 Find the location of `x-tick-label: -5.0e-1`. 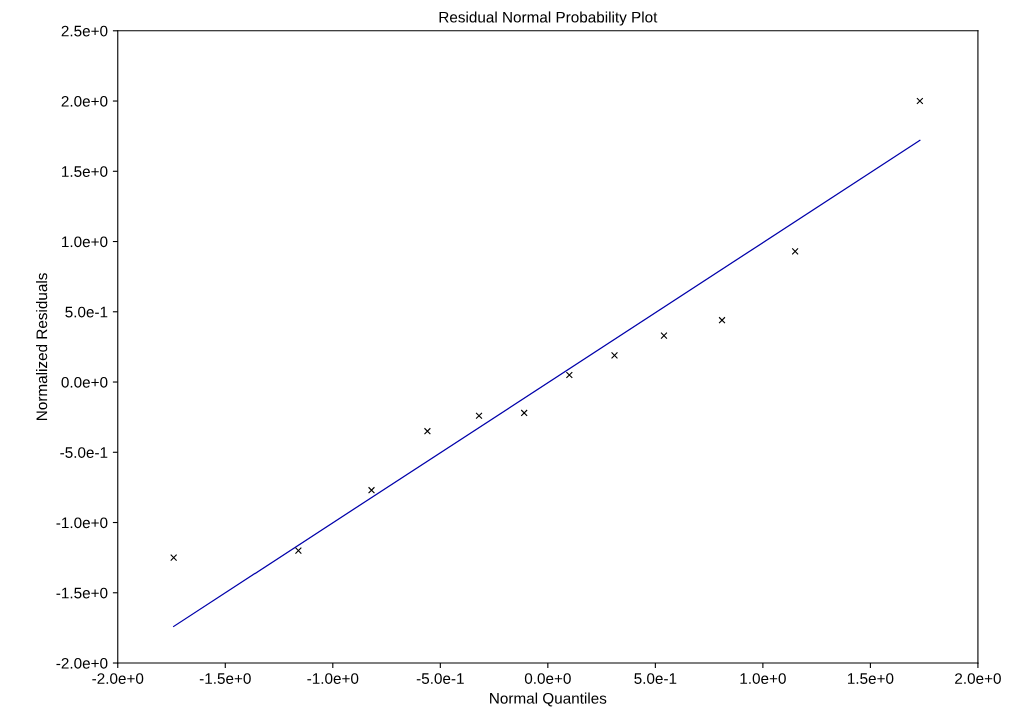

x-tick-label: -5.0e-1 is located at coordinates (440, 678).